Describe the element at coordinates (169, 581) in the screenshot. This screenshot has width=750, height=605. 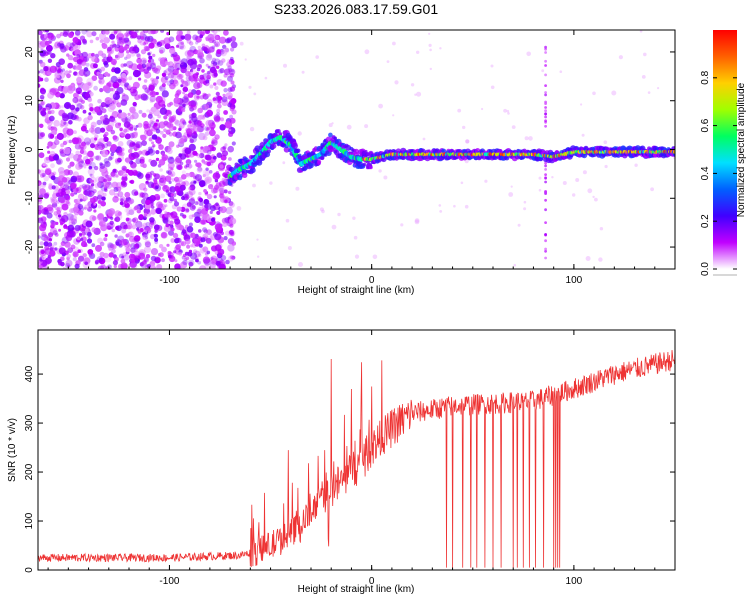
I see `x-tick-label: -100` at that location.